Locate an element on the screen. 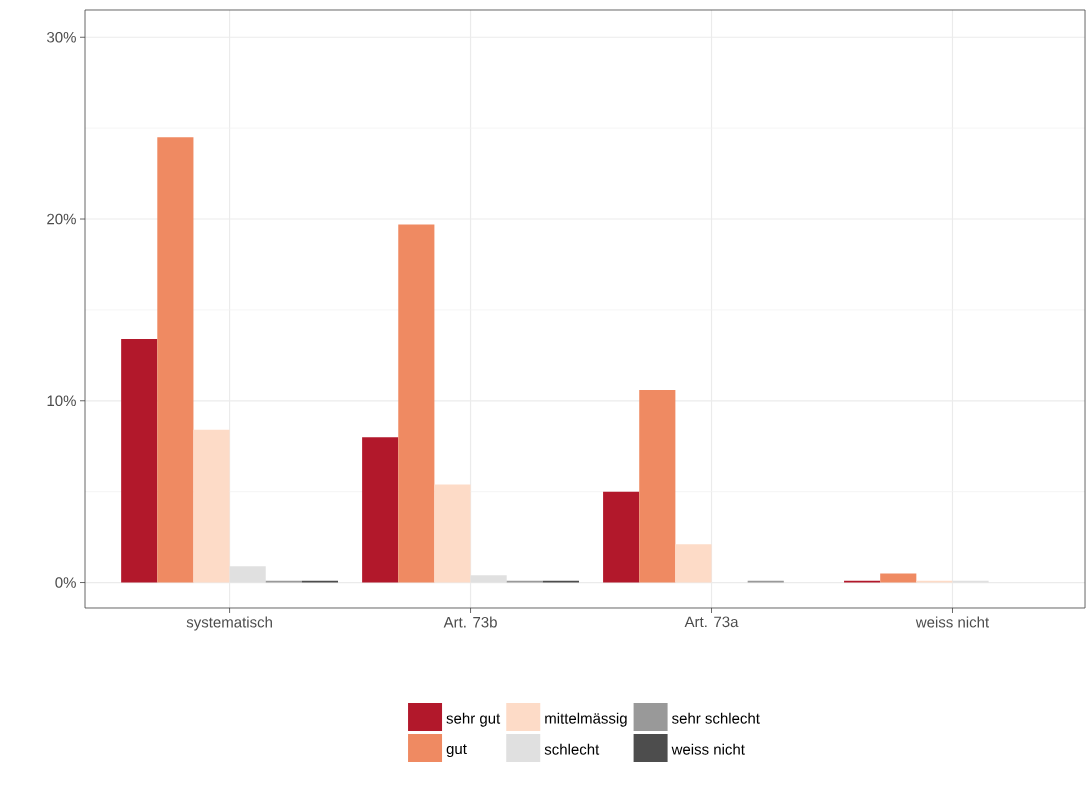 This screenshot has width=1090, height=810. y-tick-label: 20% is located at coordinates (61, 219).